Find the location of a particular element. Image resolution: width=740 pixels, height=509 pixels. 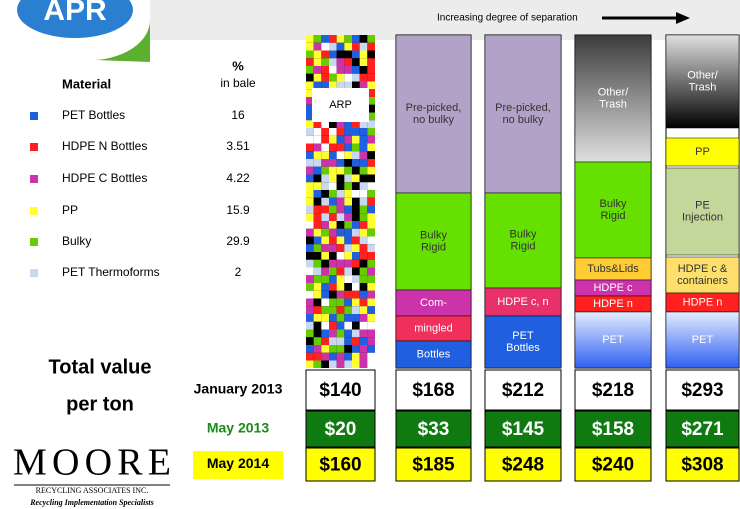

segment-label: Pre-picked, is located at coordinates (523, 108).